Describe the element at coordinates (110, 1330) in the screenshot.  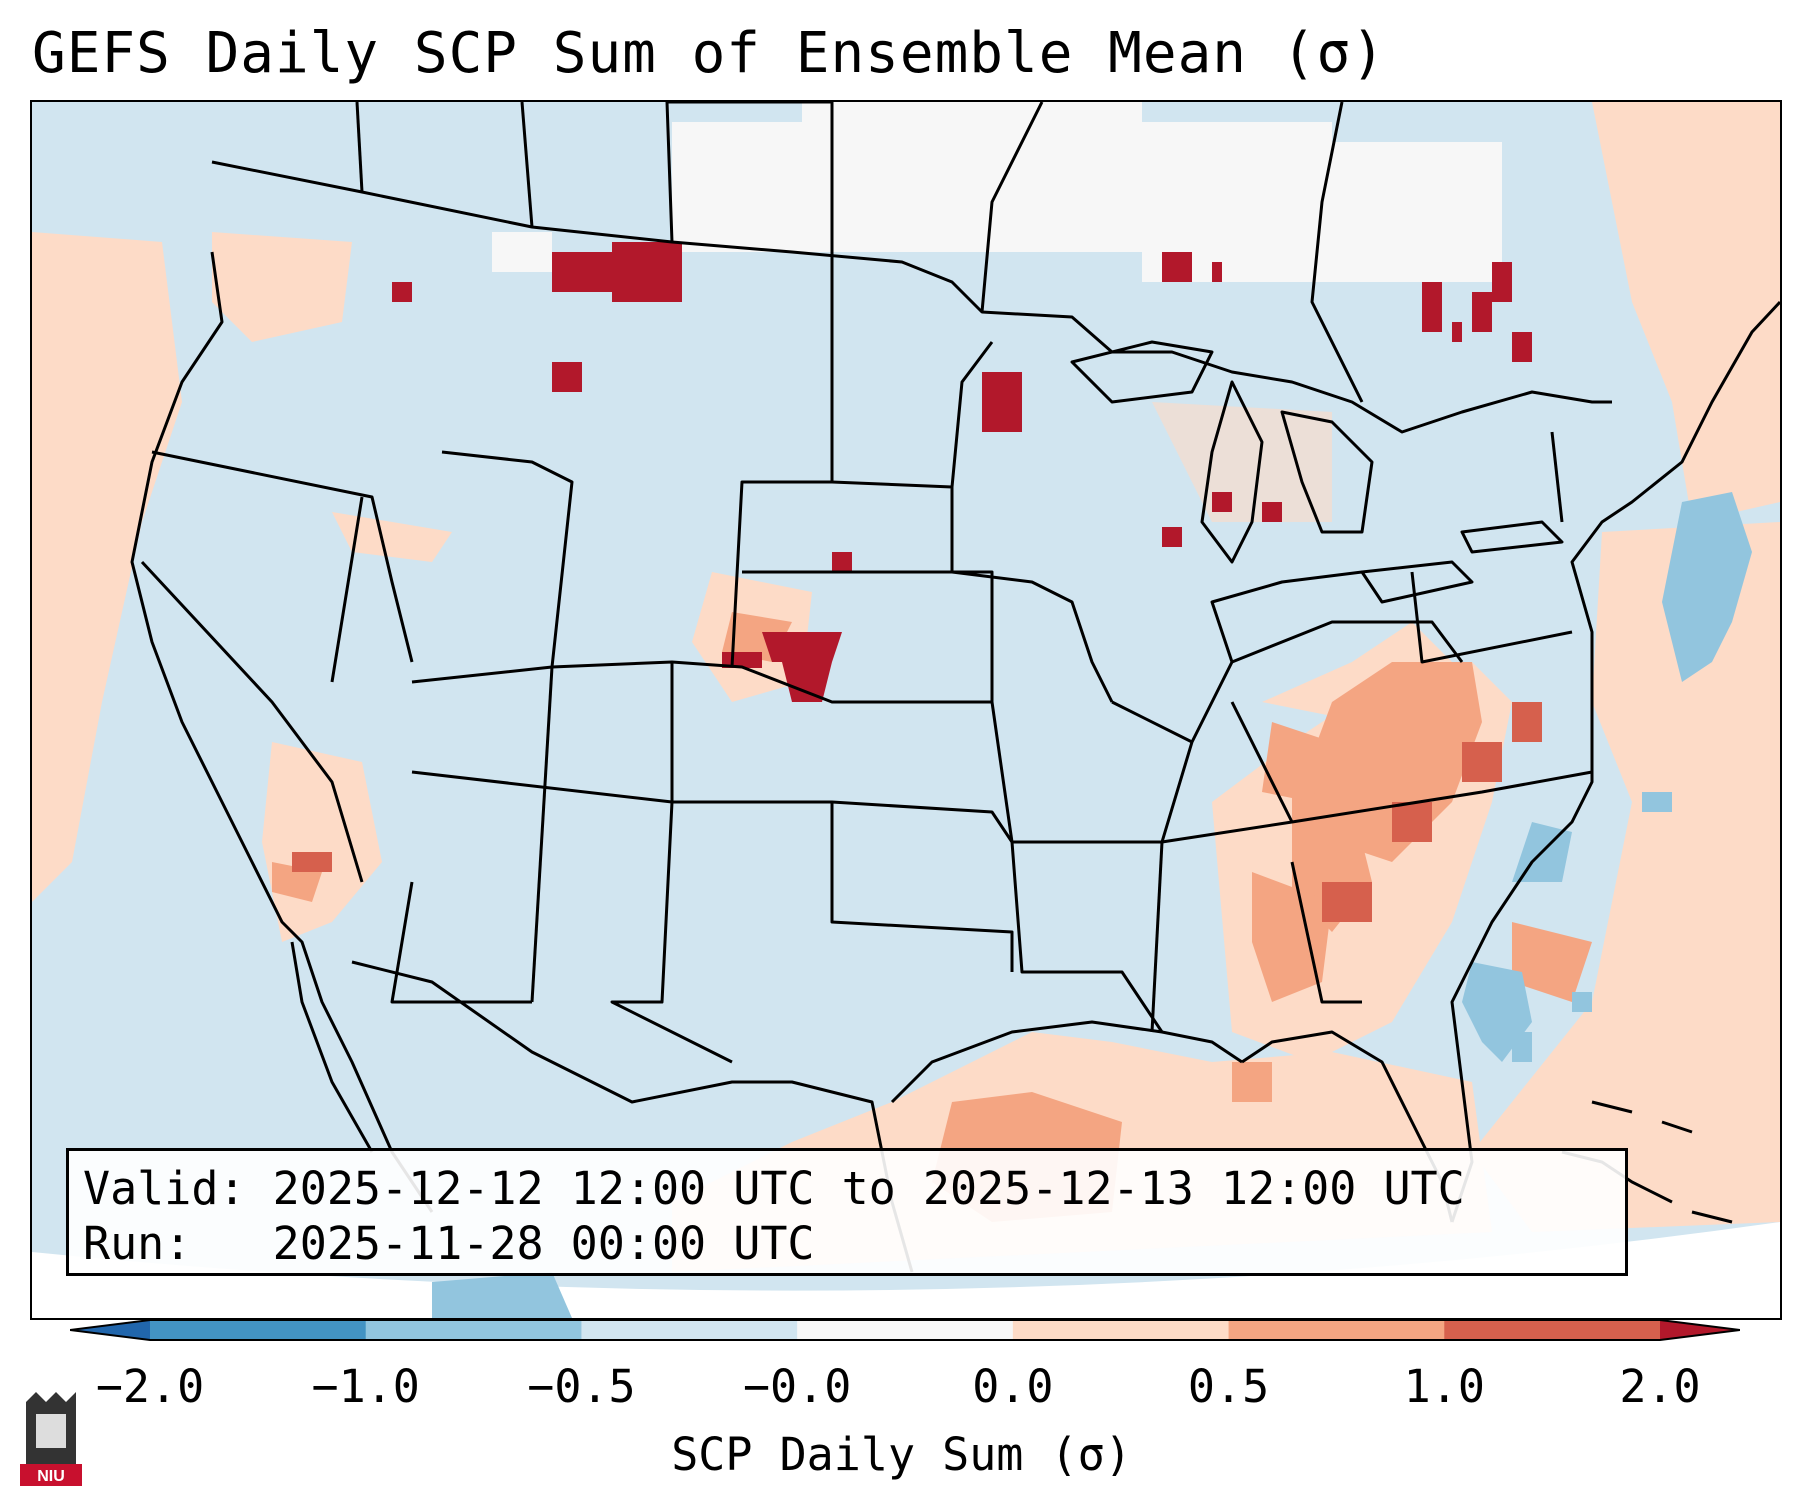
I see `colorbar-under-arrow` at that location.